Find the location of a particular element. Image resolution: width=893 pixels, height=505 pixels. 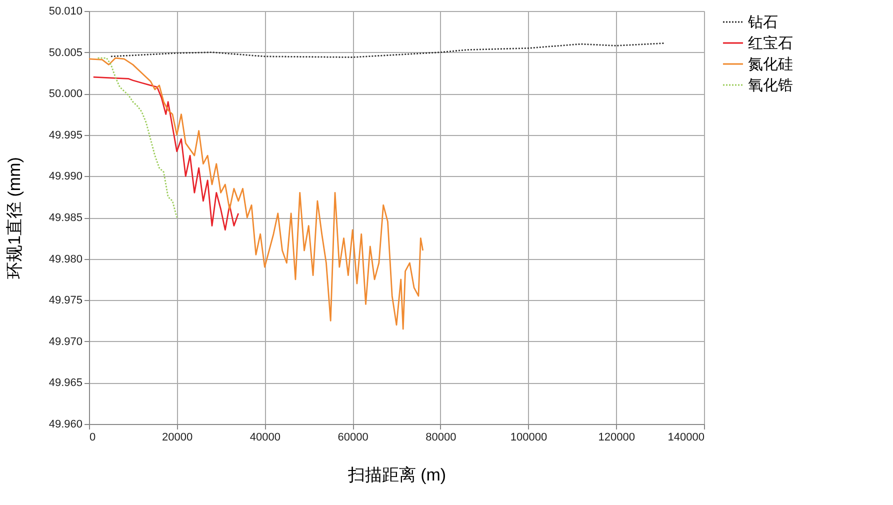

legend-label: 氮化硅 is located at coordinates (770, 64).